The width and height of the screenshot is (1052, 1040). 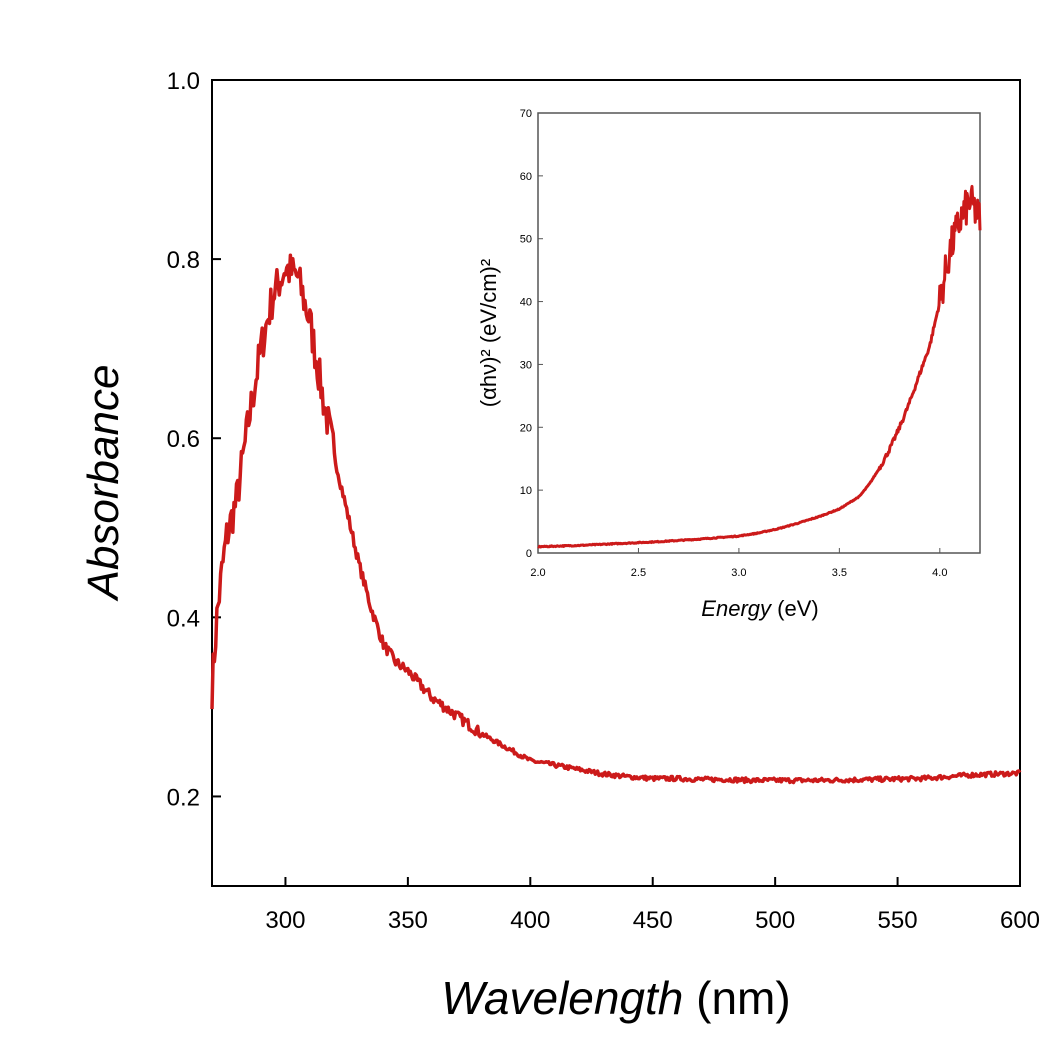 I want to click on main-x-tick-label: 350, so click(x=408, y=920).